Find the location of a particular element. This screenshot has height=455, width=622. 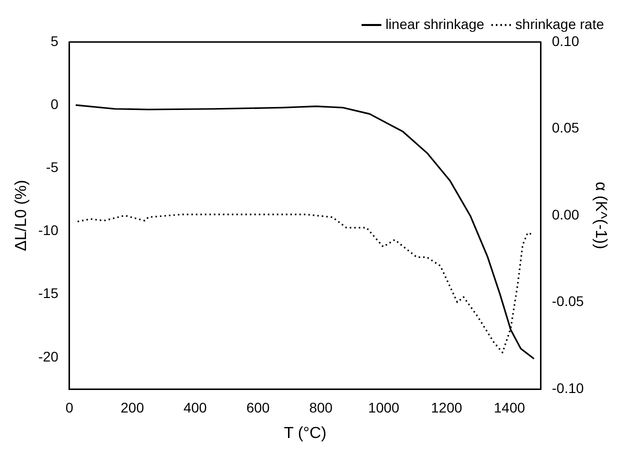

legend-label: linear shrinkage is located at coordinates (434, 24).